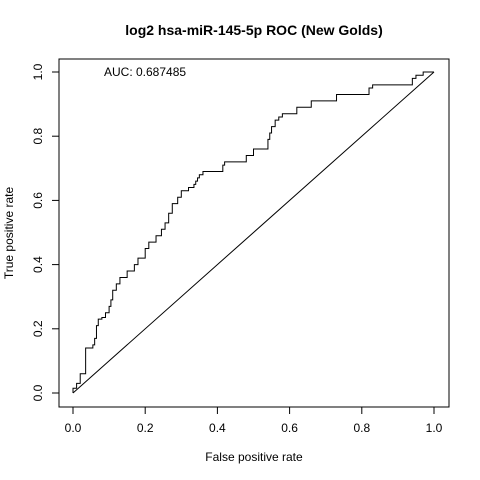  What do you see at coordinates (434, 428) in the screenshot?
I see `x-tick-label: 1.0` at bounding box center [434, 428].